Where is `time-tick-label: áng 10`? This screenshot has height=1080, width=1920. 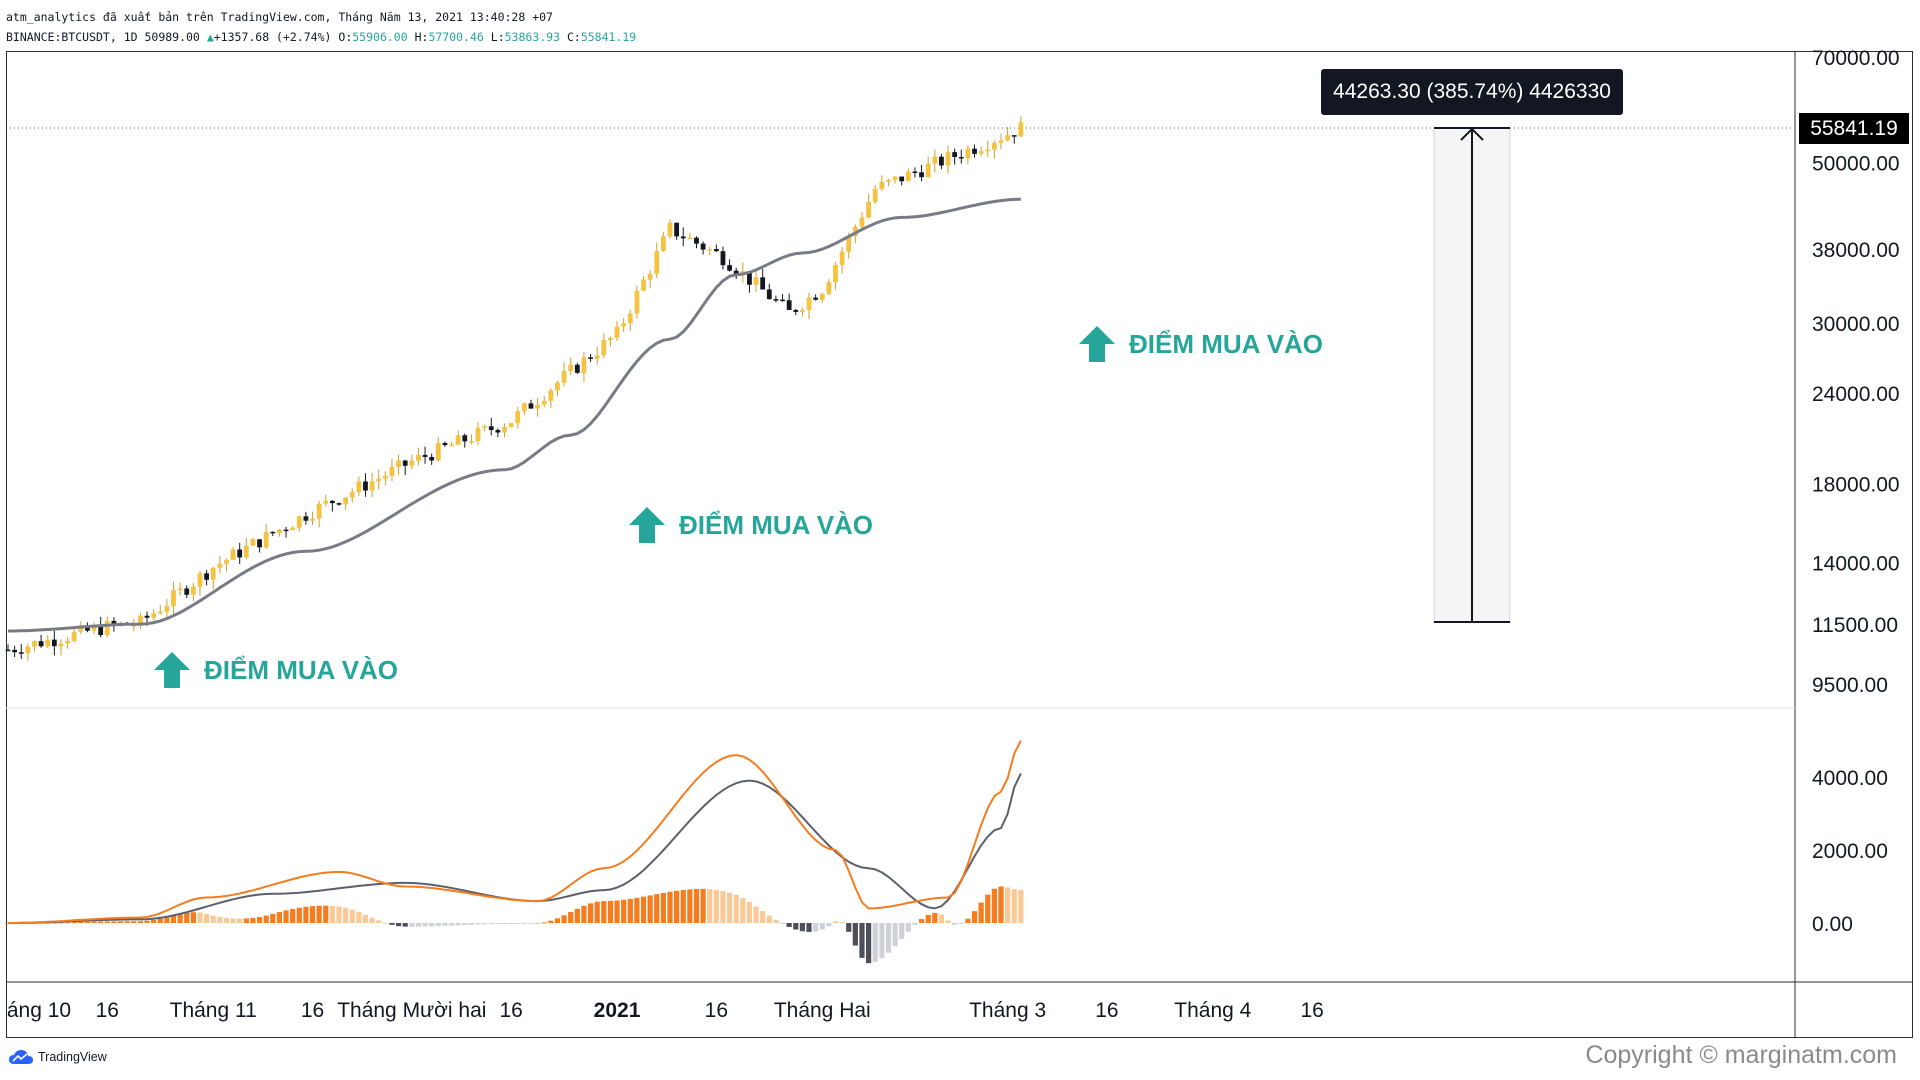 time-tick-label: áng 10 is located at coordinates (39, 1010).